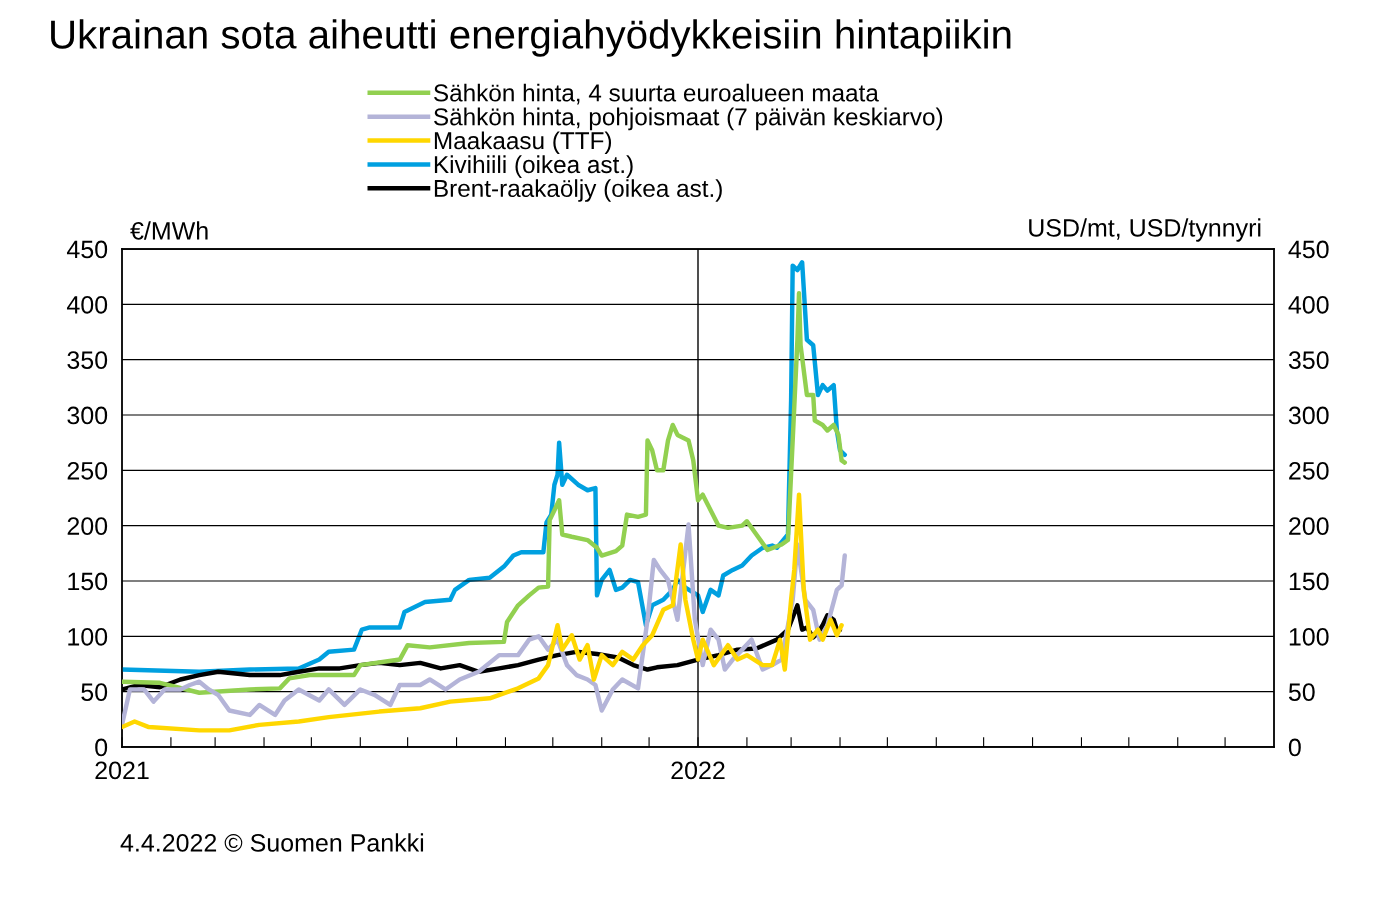 Image resolution: width=1386 pixels, height=906 pixels. I want to click on legend-label: Sähkön hinta, 4 suurta euroalueen maata, so click(656, 94).